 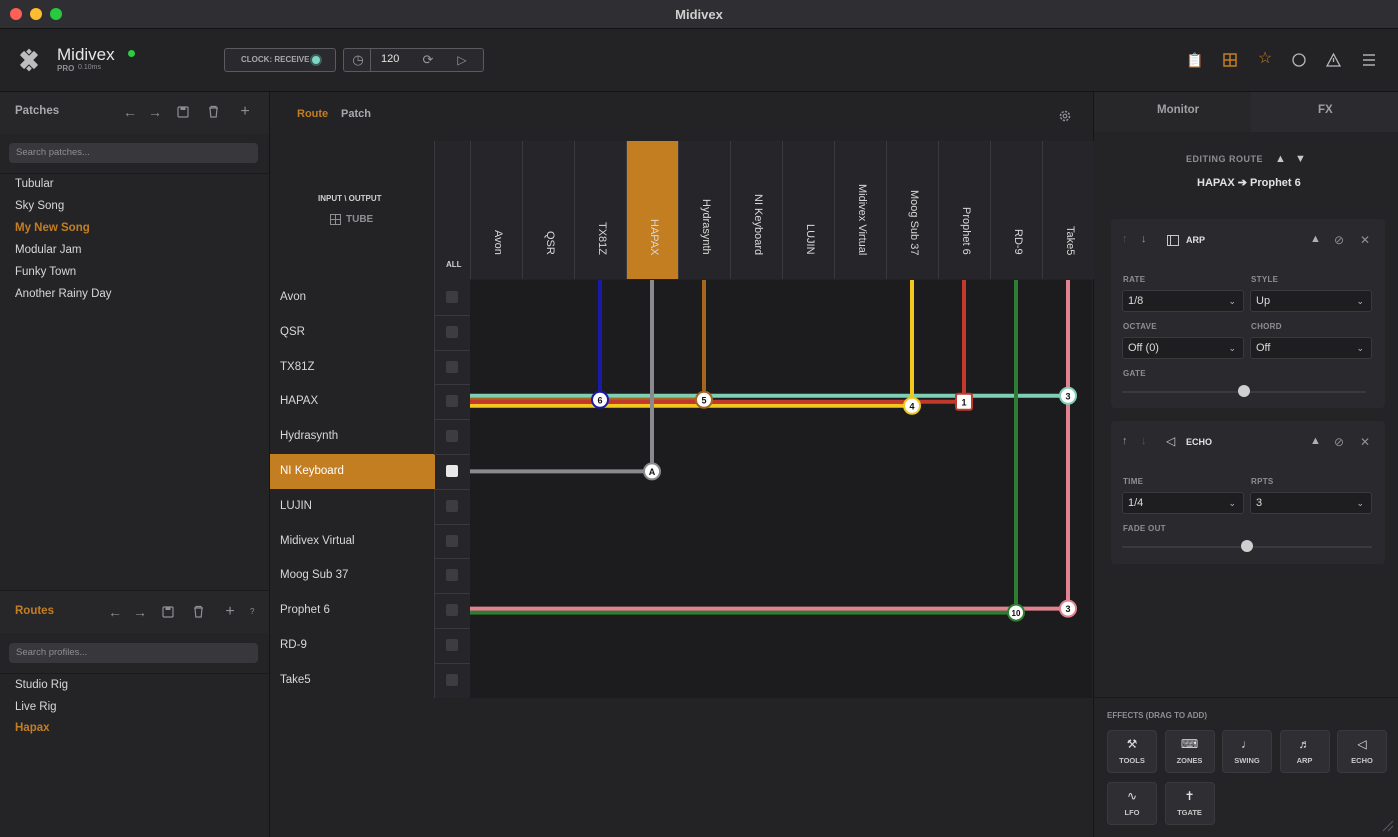 I want to click on forward-arrow-icon: →, so click(x=155, y=112).